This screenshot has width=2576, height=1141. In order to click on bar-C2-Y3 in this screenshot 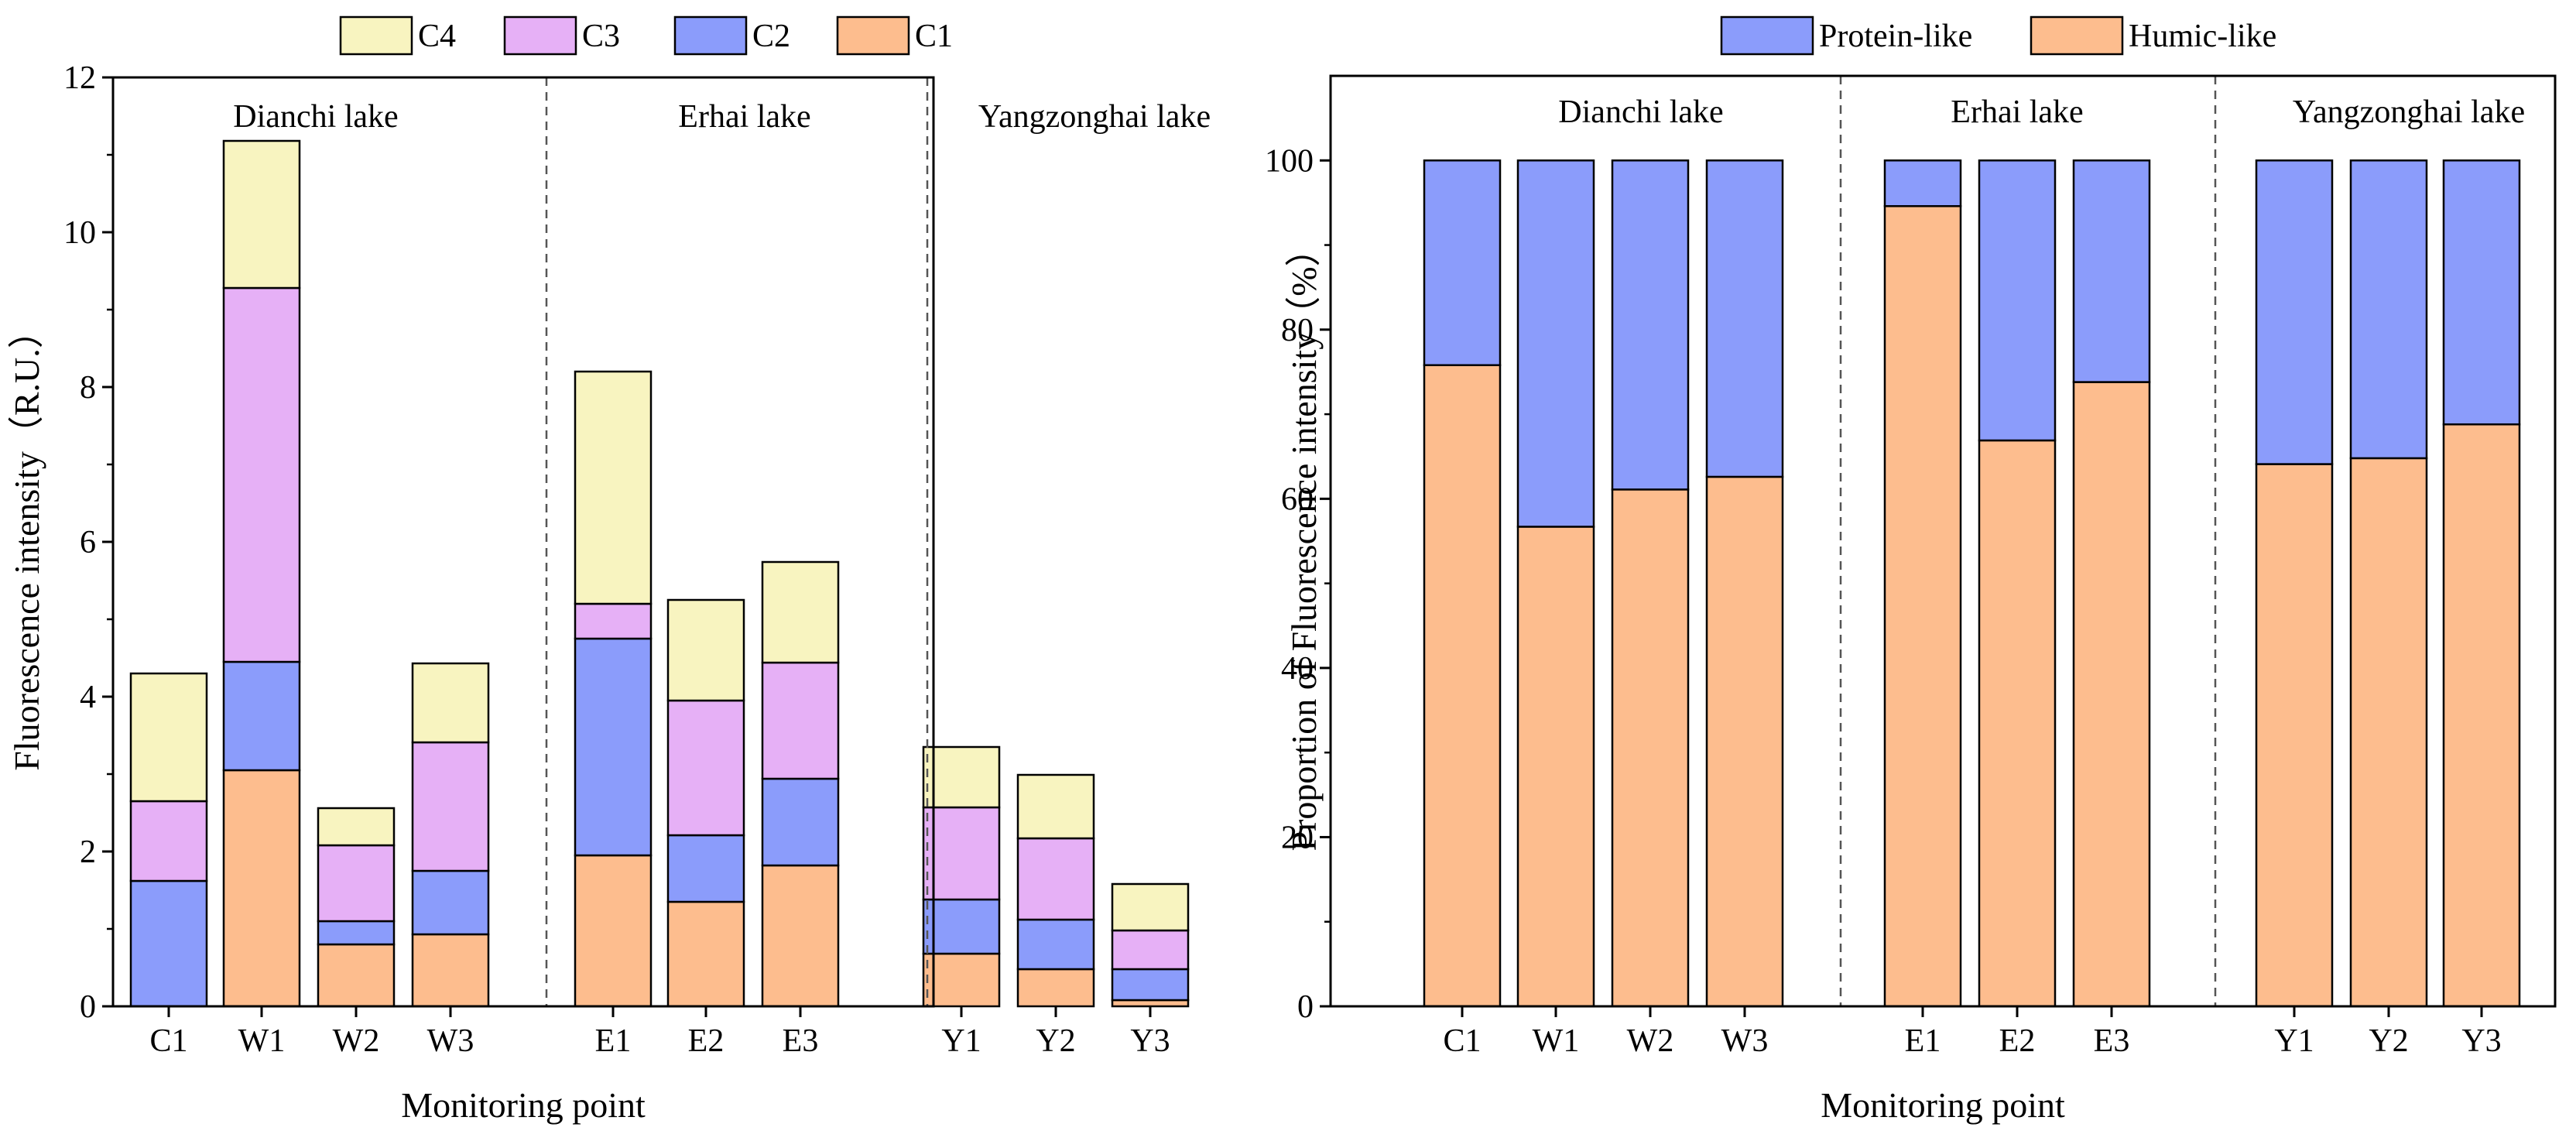, I will do `click(1150, 985)`.